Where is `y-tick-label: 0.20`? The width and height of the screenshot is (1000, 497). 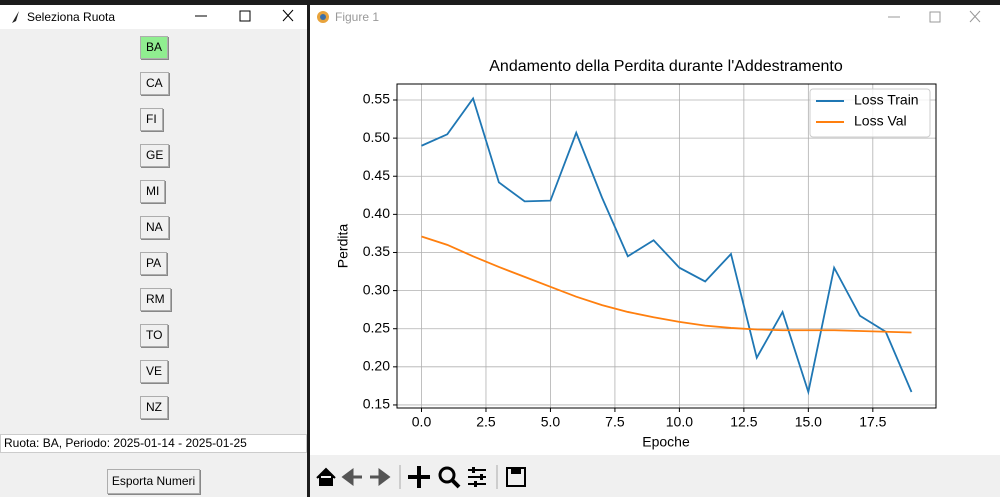 y-tick-label: 0.20 is located at coordinates (376, 366).